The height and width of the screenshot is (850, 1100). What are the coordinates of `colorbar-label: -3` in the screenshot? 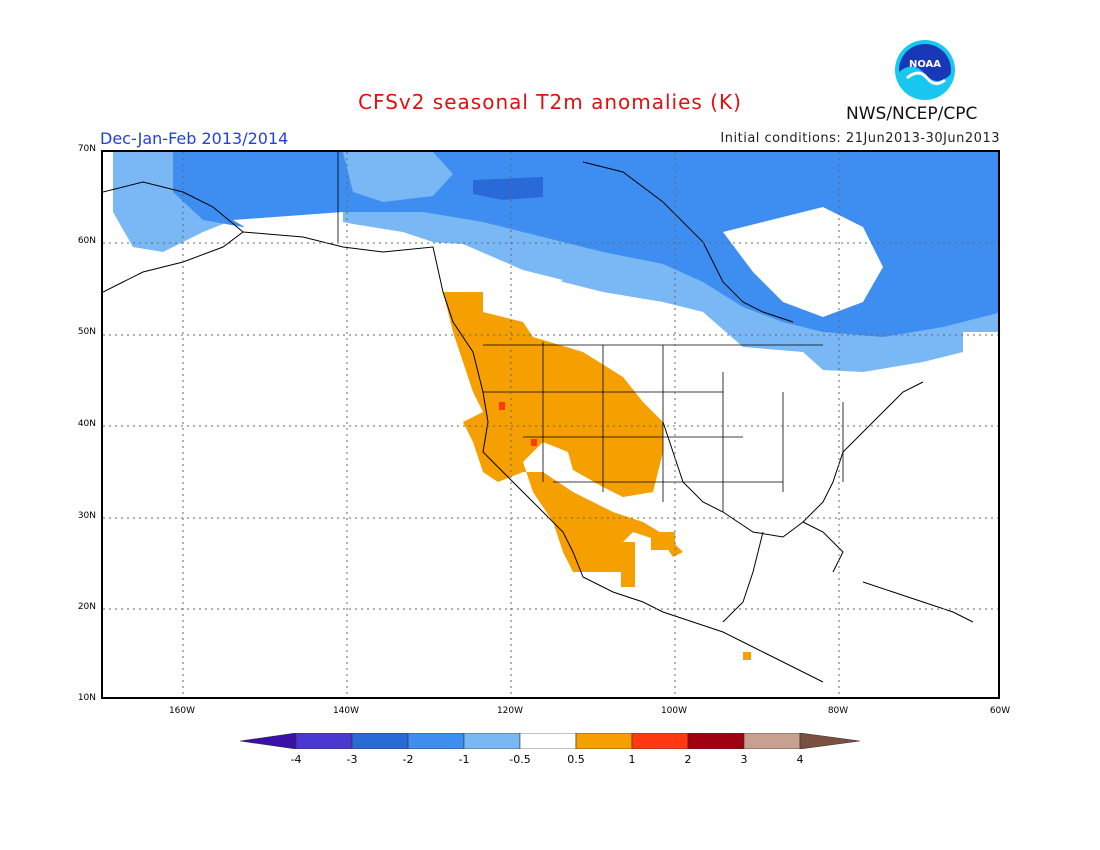 It's located at (352, 759).